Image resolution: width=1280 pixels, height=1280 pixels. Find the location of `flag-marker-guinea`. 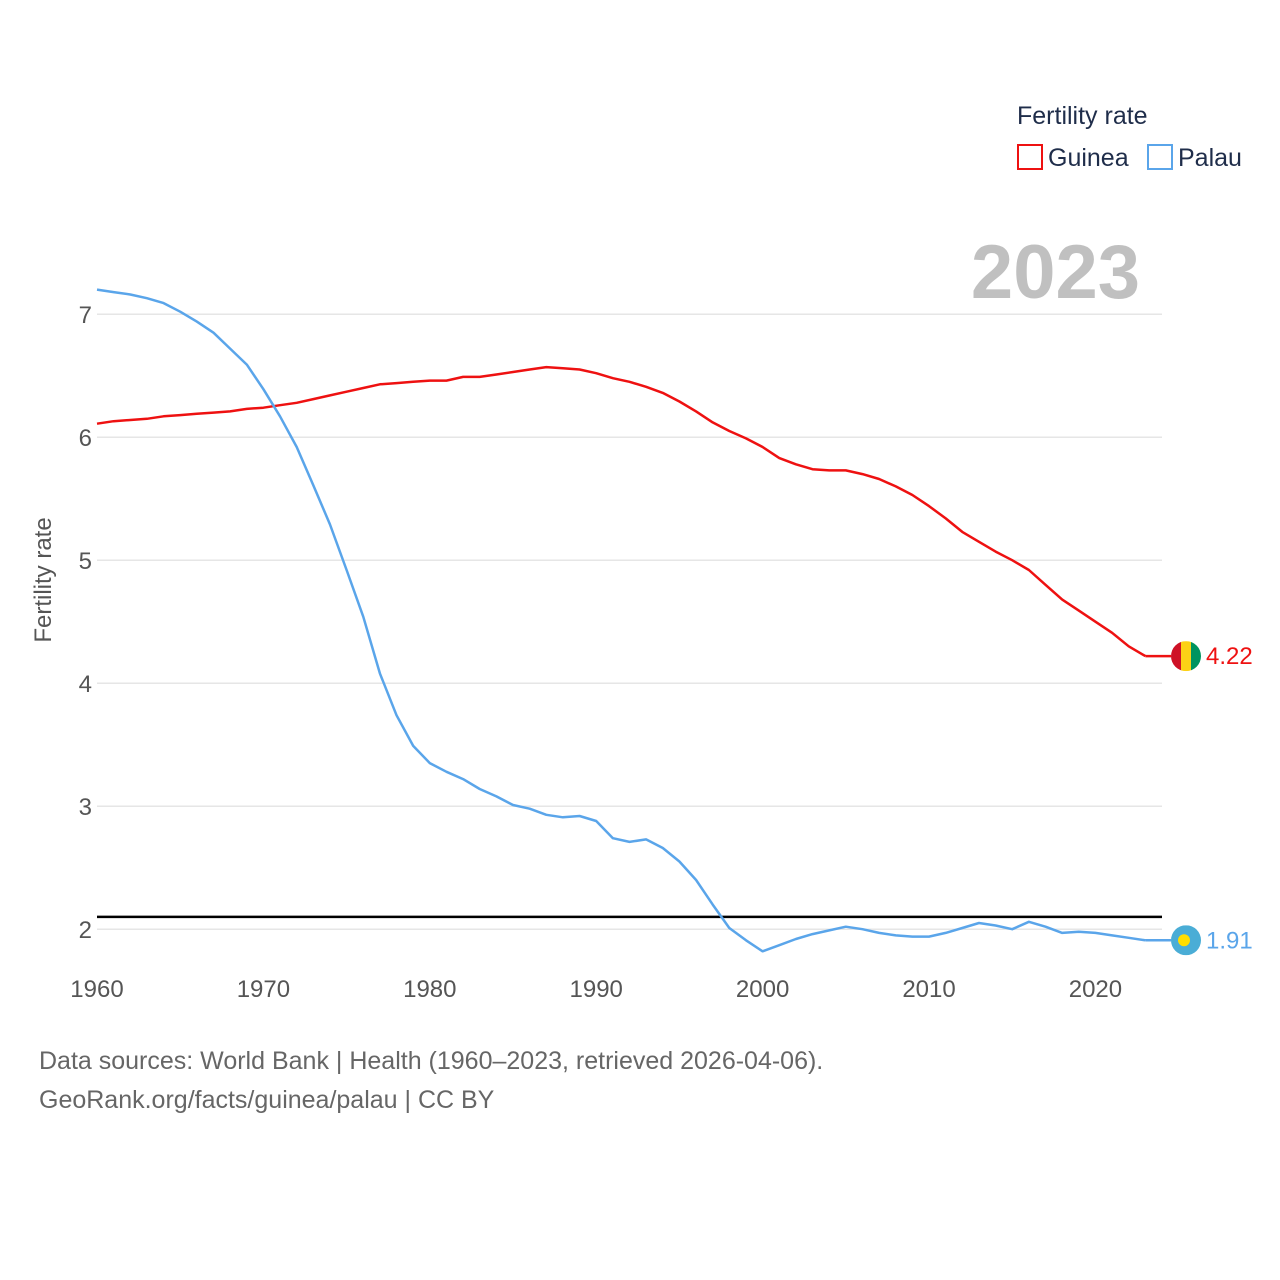

flag-marker-guinea is located at coordinates (1186, 656).